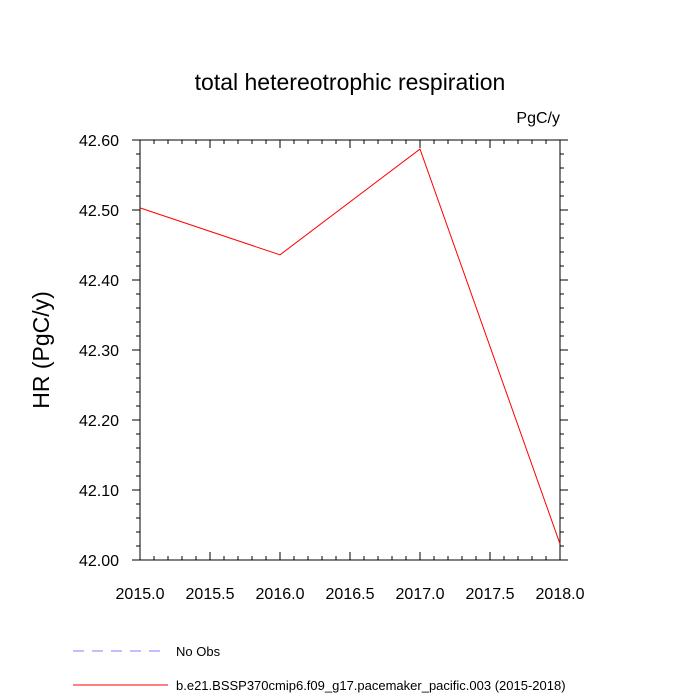 Image resolution: width=700 pixels, height=700 pixels. Describe the element at coordinates (490, 594) in the screenshot. I see `x-tick-label: 2017.5` at that location.